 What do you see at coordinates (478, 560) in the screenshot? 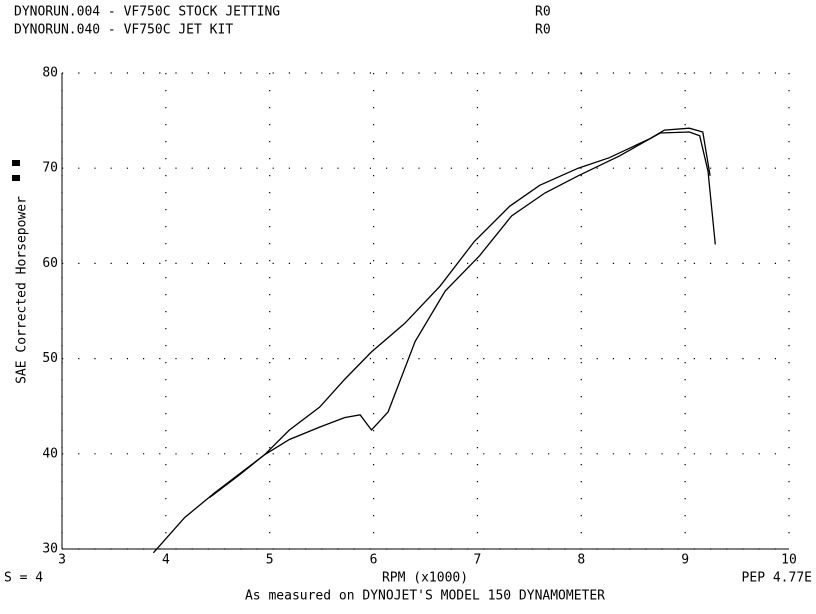
I see `x-tick-label: 7` at bounding box center [478, 560].